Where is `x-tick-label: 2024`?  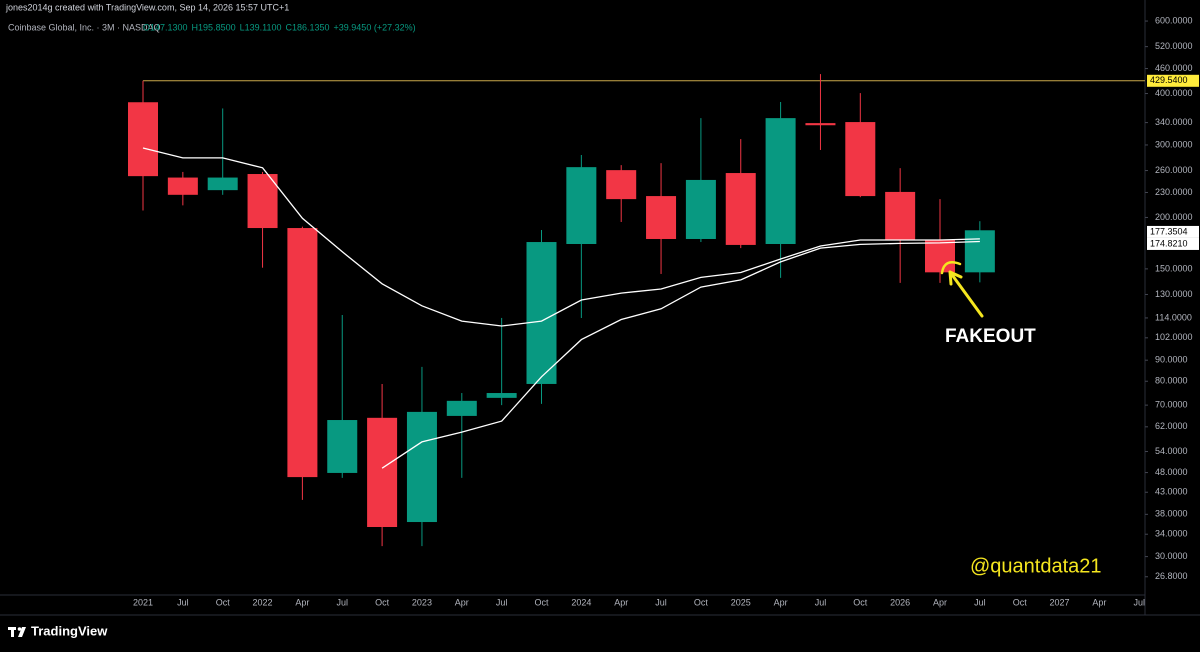
x-tick-label: 2024 is located at coordinates (581, 602).